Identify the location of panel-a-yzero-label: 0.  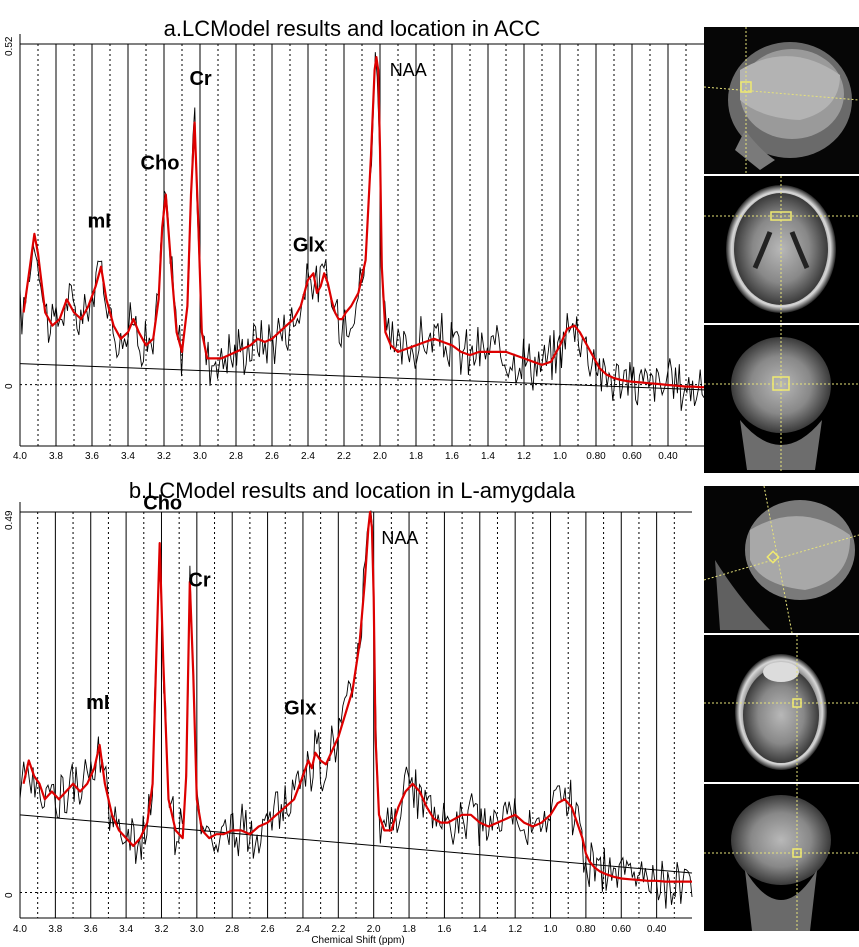
(9, 386).